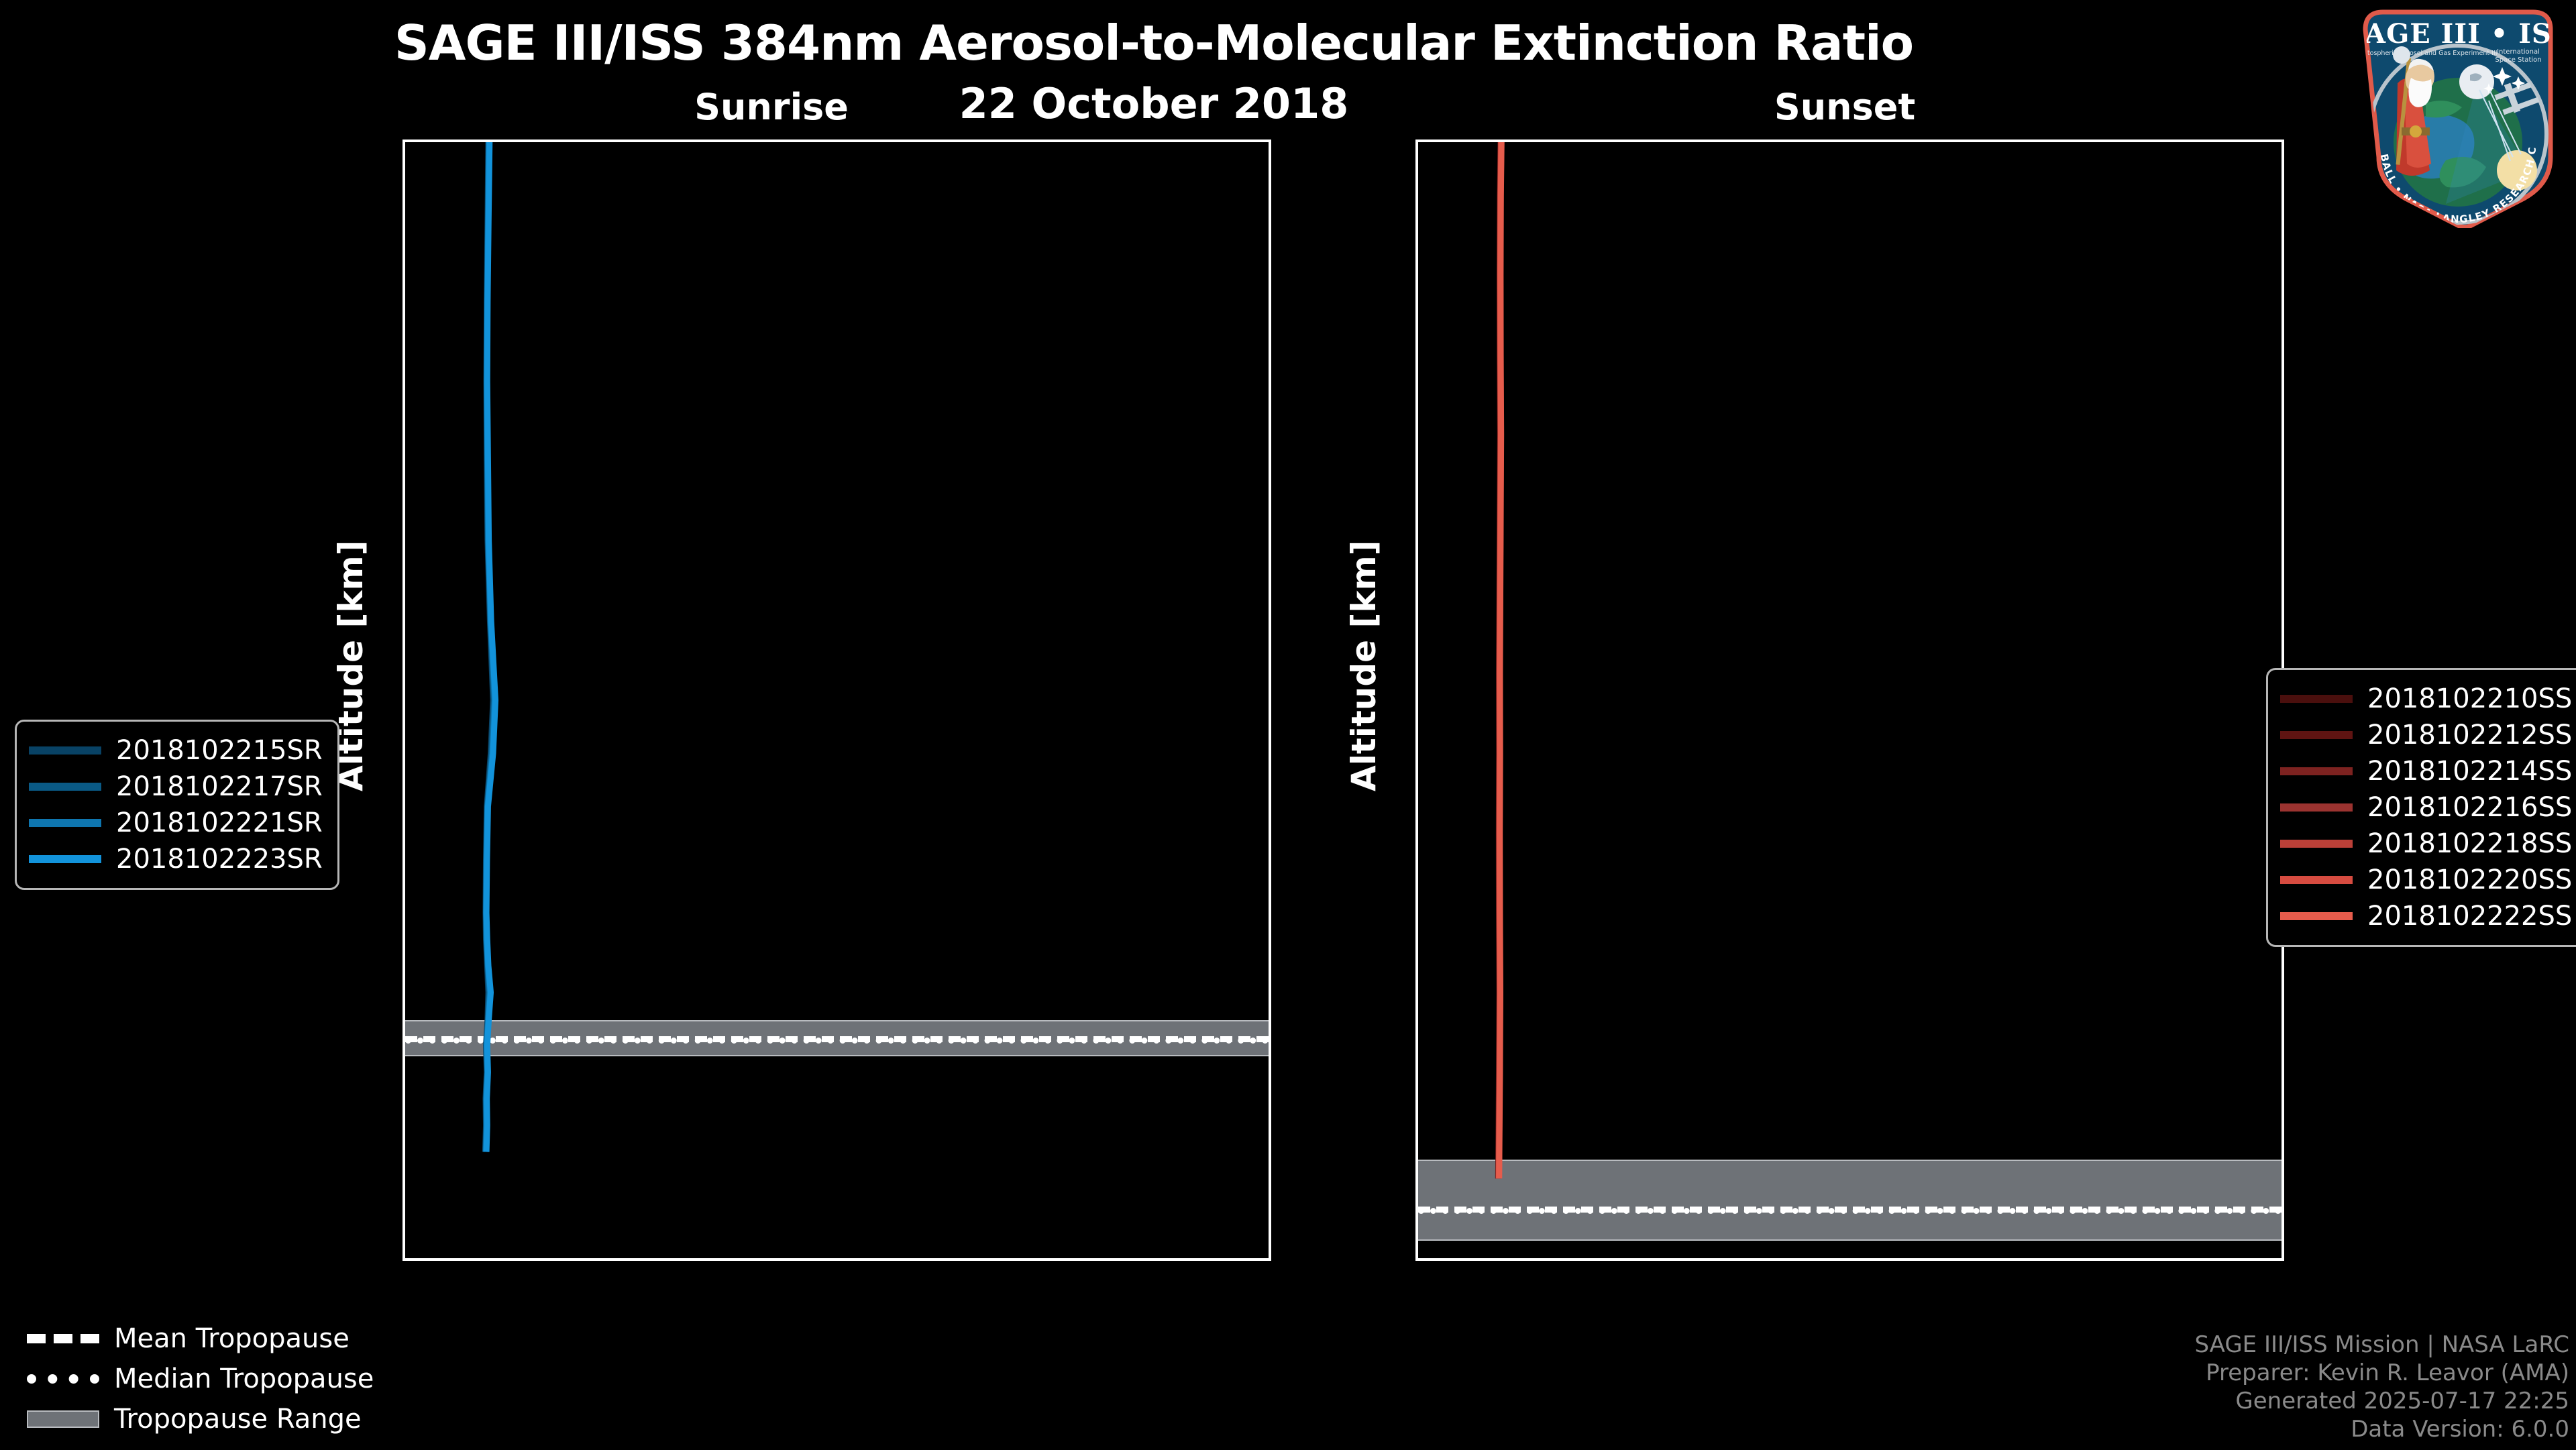 This screenshot has width=2576, height=1450. I want to click on footer-line-preparer: Preparer: Kevin R. Leavor (AMA), so click(2387, 1372).